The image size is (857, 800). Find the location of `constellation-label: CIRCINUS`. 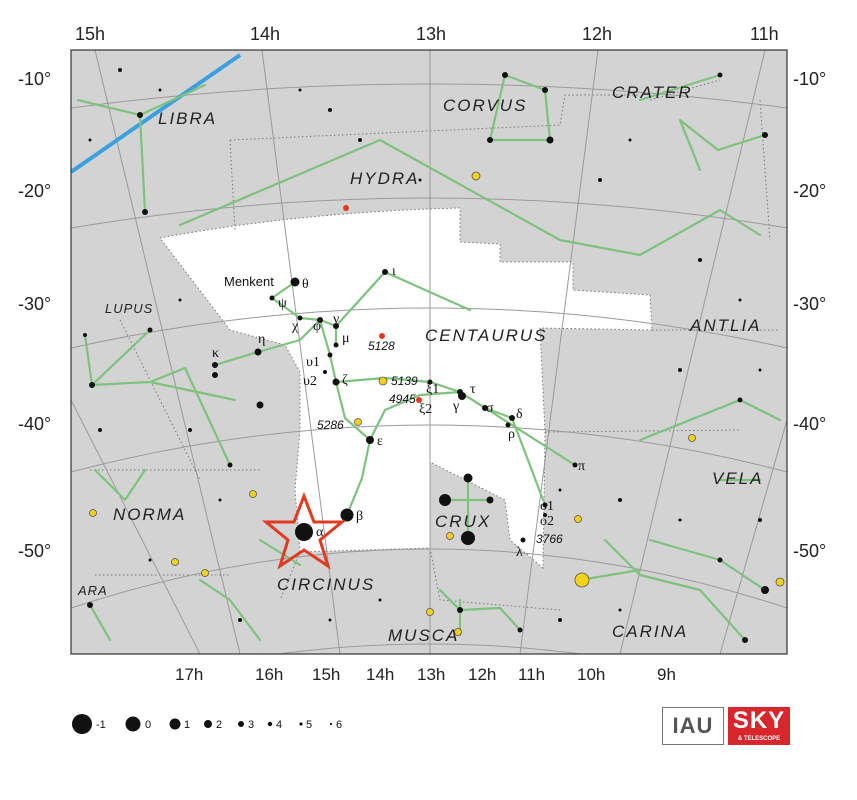

constellation-label: CIRCINUS is located at coordinates (326, 584).